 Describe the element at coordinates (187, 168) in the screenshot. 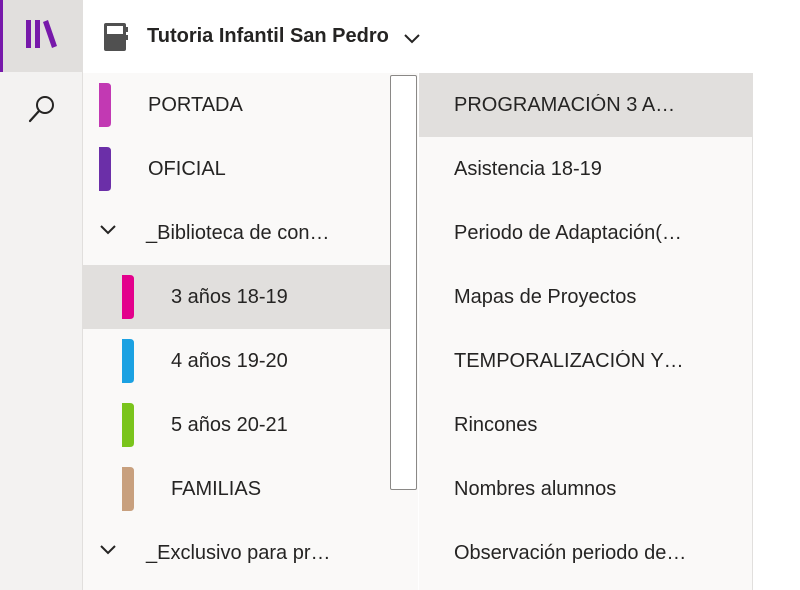

I see `section-label: OFICIAL` at that location.